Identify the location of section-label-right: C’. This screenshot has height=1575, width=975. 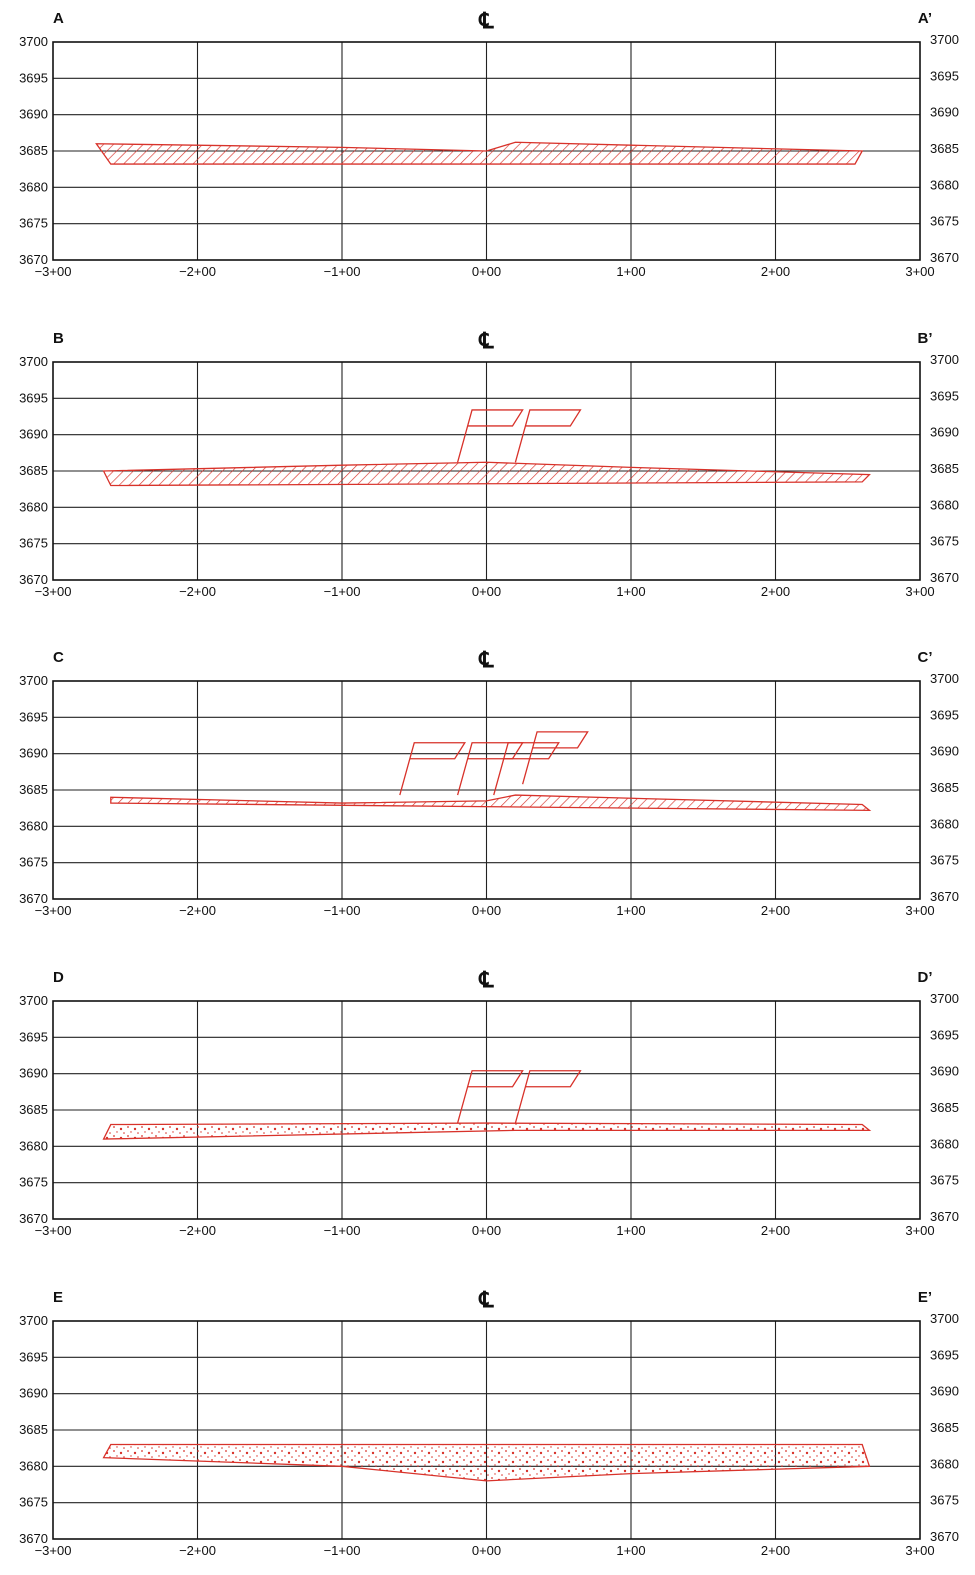
(925, 657).